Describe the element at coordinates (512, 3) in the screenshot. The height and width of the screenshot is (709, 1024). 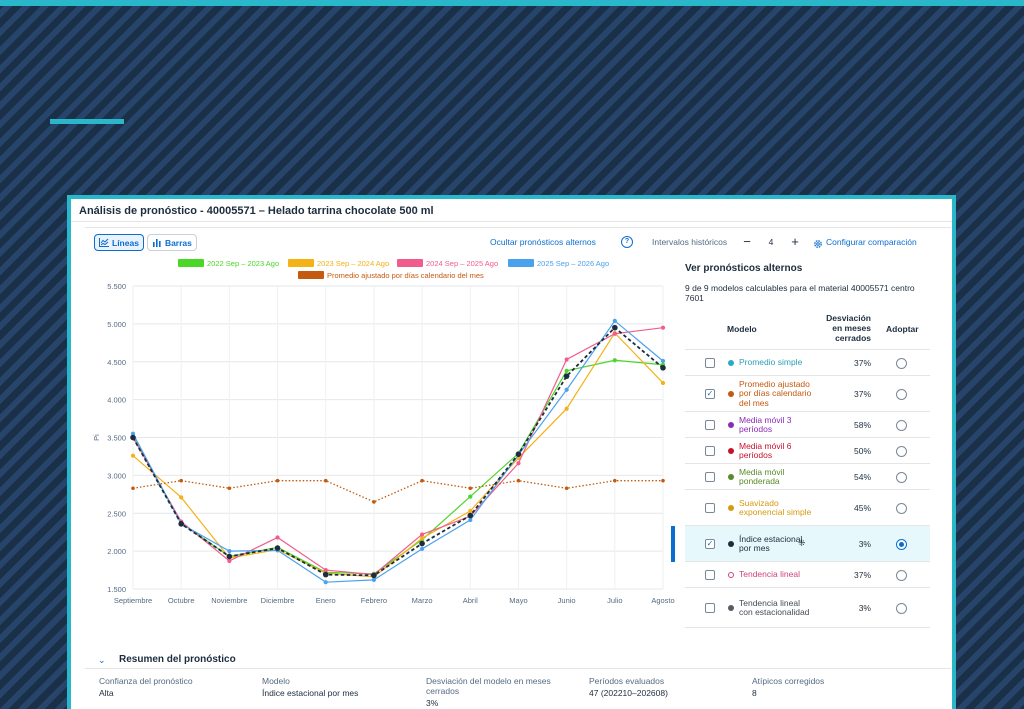
I see `top-accent-bar` at that location.